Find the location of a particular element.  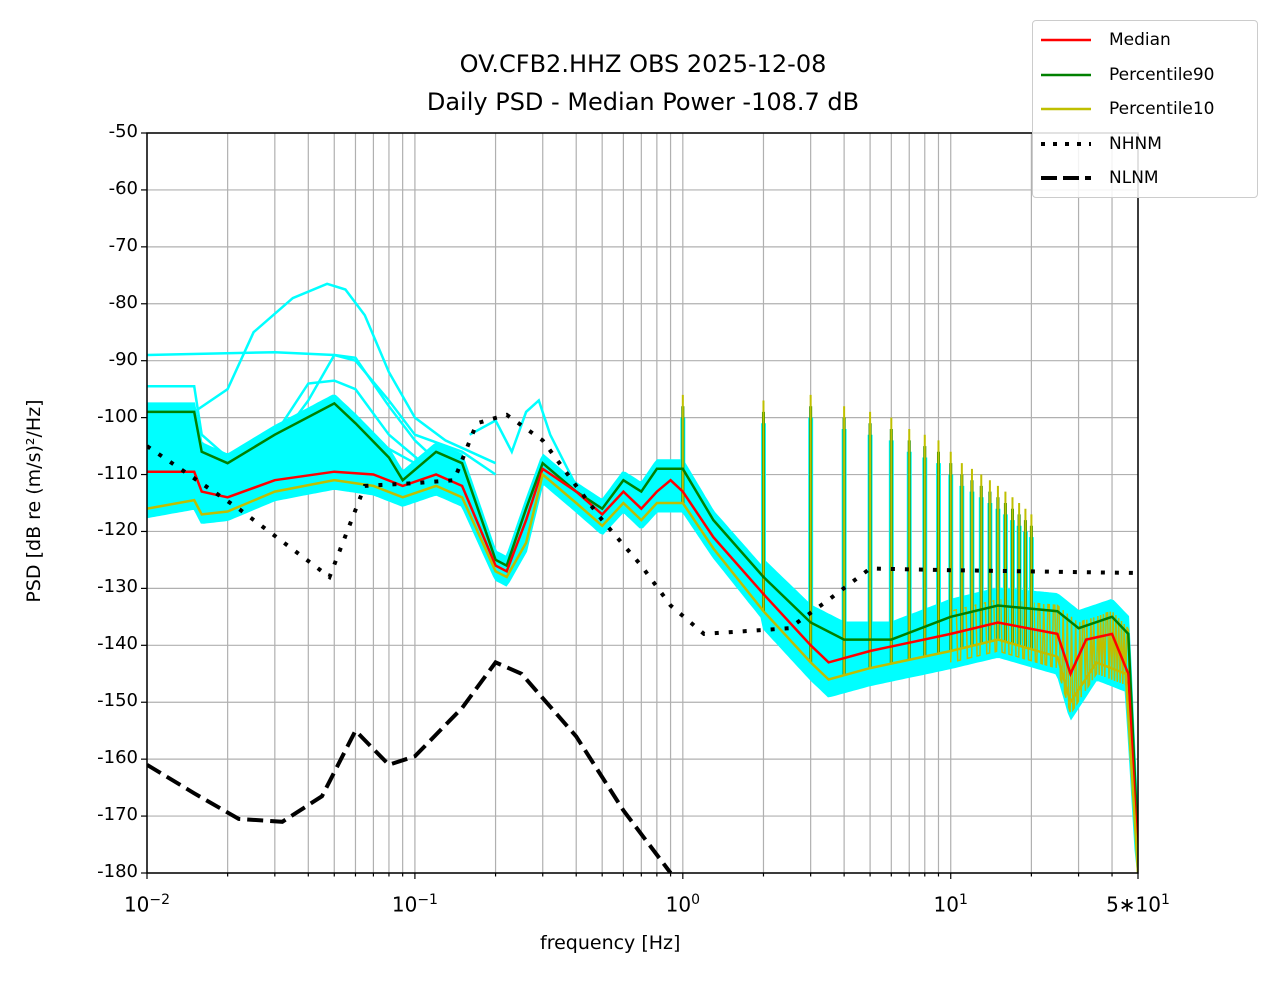

y-axis-label: PSD [dB re (m/s)²/Hz] is located at coordinates (34, 501).